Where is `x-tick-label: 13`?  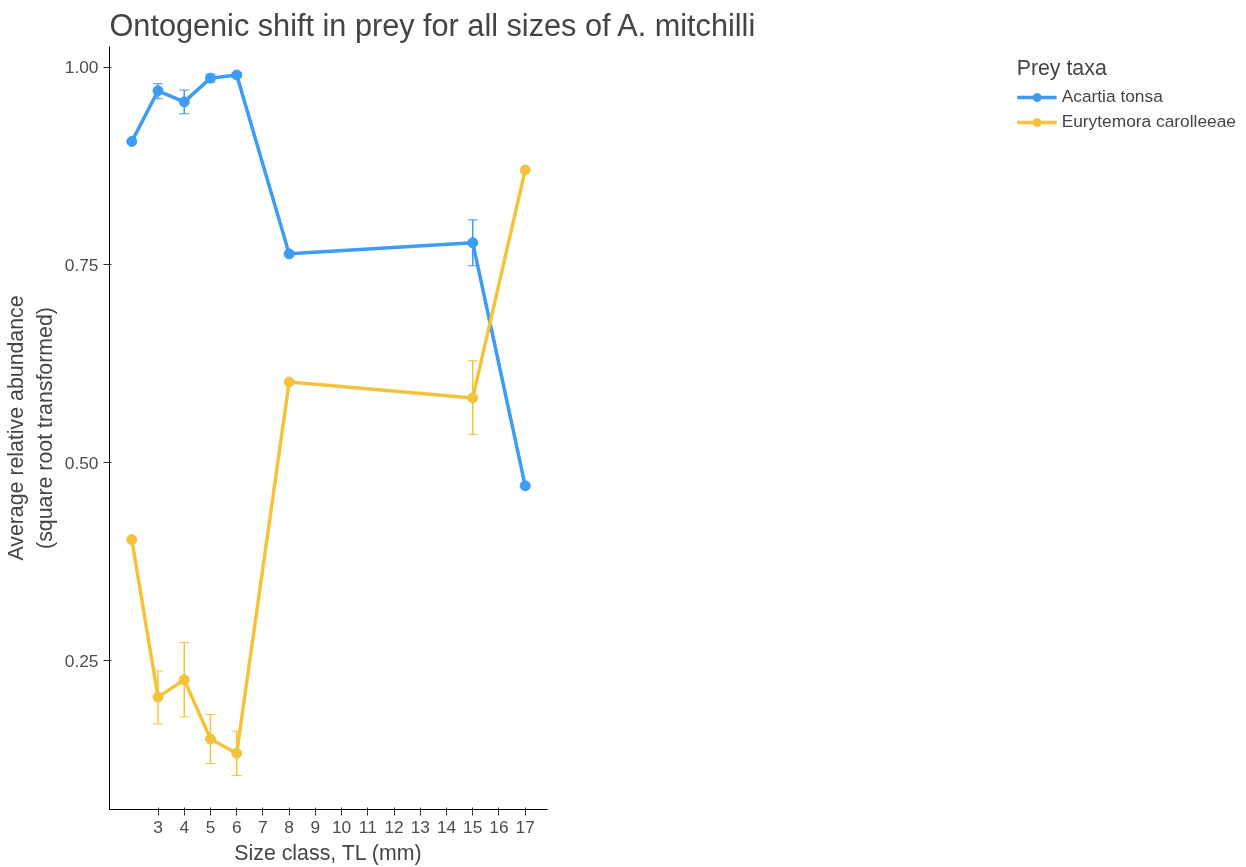 x-tick-label: 13 is located at coordinates (420, 826).